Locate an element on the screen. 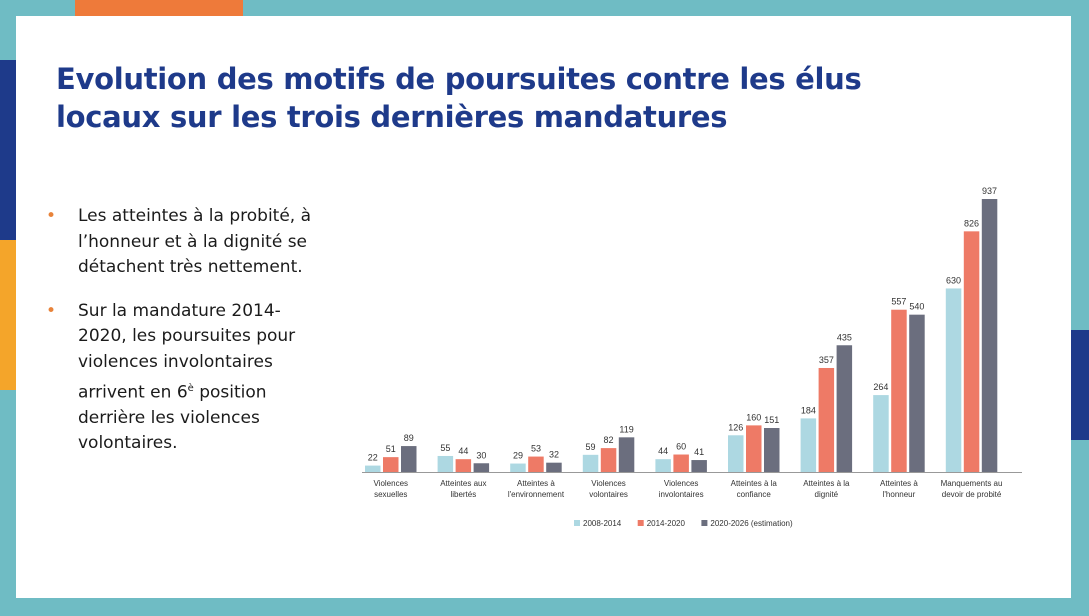 The width and height of the screenshot is (1089, 616). bar-value-label: 435 is located at coordinates (844, 337).